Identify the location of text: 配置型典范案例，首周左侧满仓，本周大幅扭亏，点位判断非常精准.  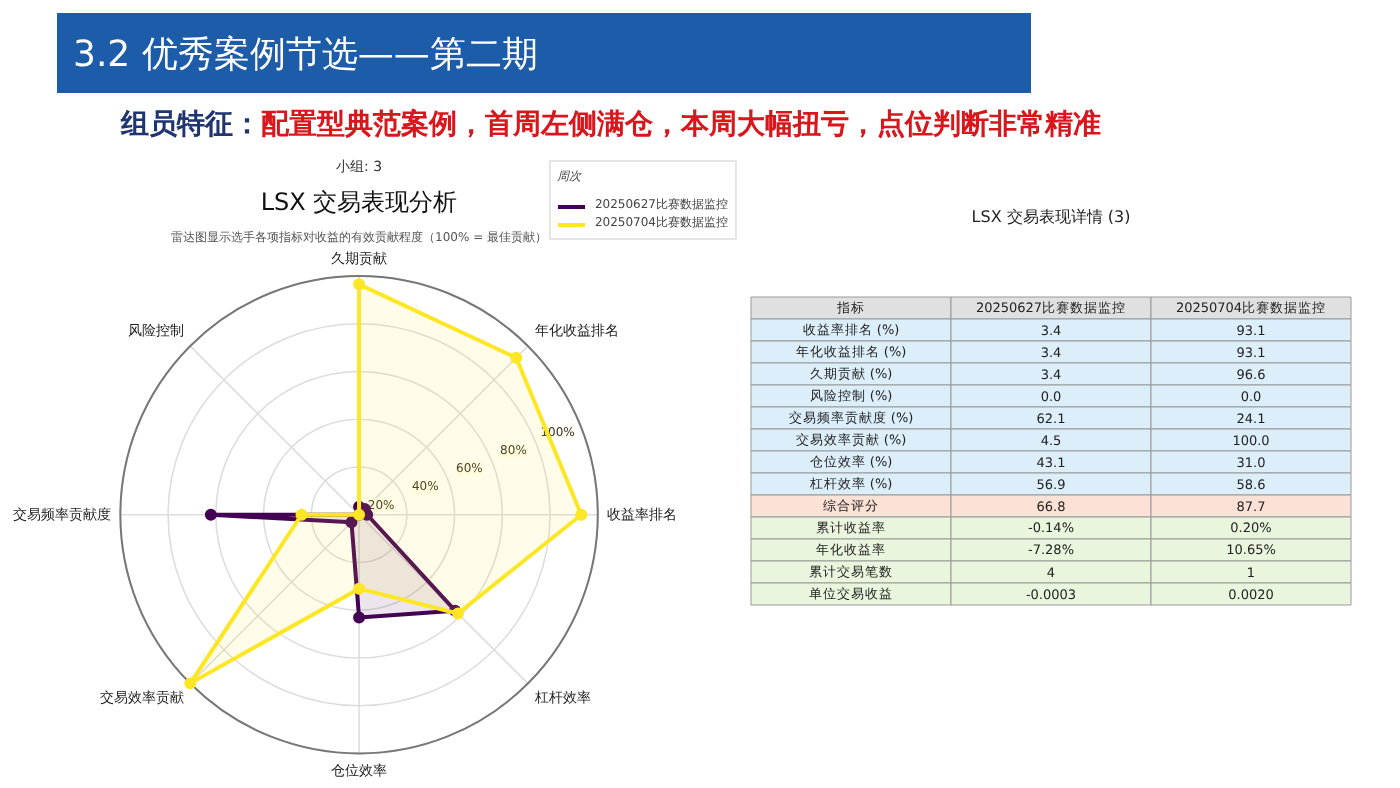
(681, 124).